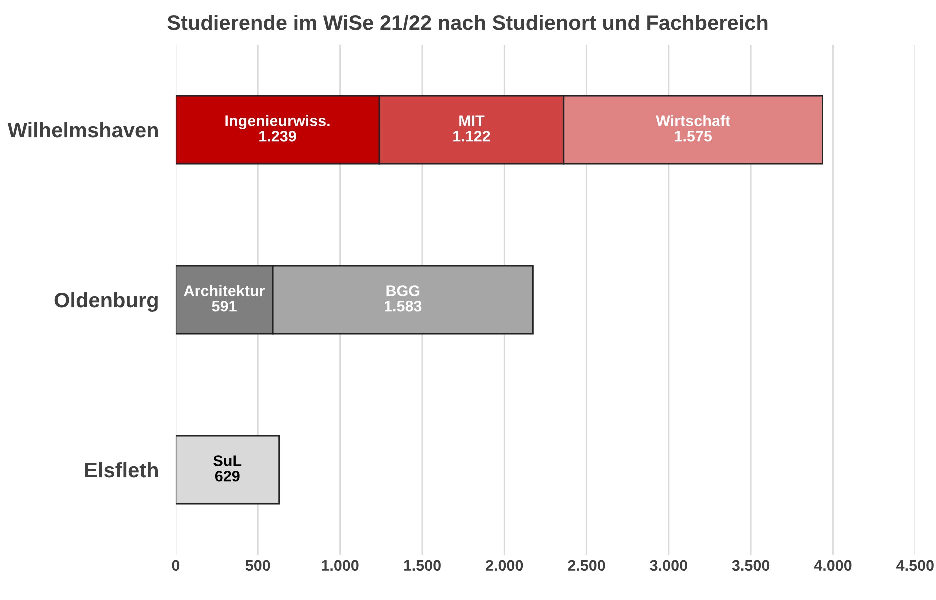 The height and width of the screenshot is (600, 936). What do you see at coordinates (751, 566) in the screenshot?
I see `x-tick-label: 3.500` at bounding box center [751, 566].